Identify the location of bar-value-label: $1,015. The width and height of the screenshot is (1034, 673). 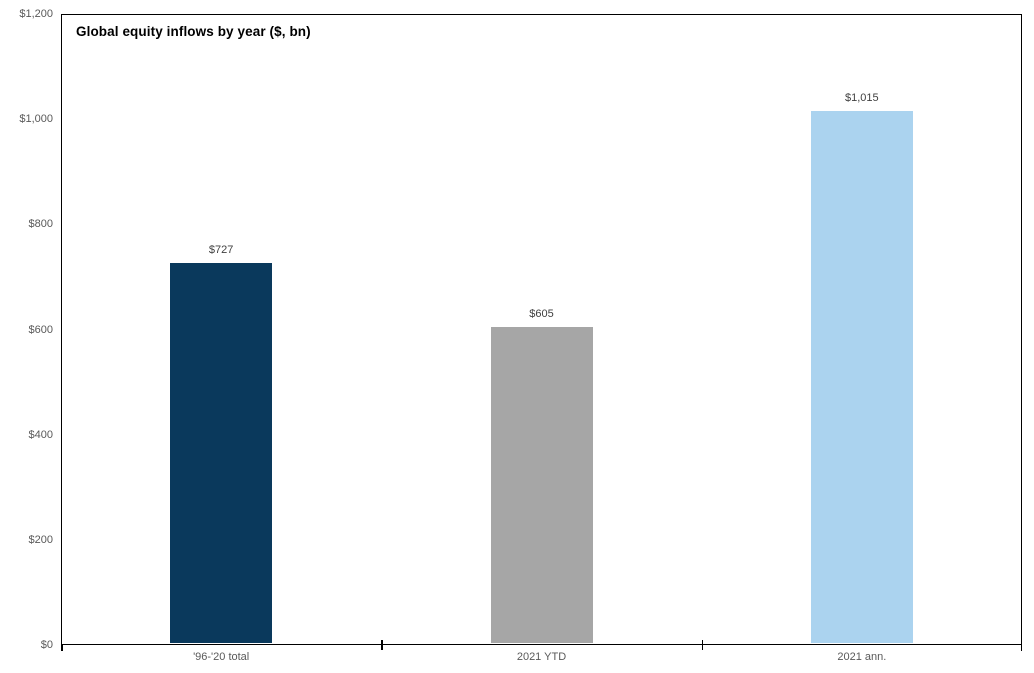
(862, 98).